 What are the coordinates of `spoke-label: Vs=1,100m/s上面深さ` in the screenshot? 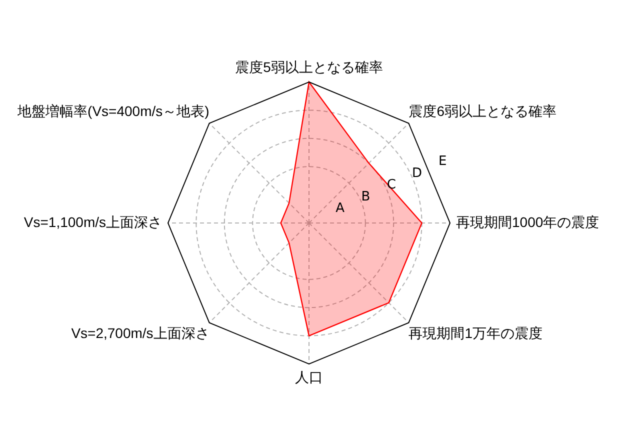 It's located at (93, 222).